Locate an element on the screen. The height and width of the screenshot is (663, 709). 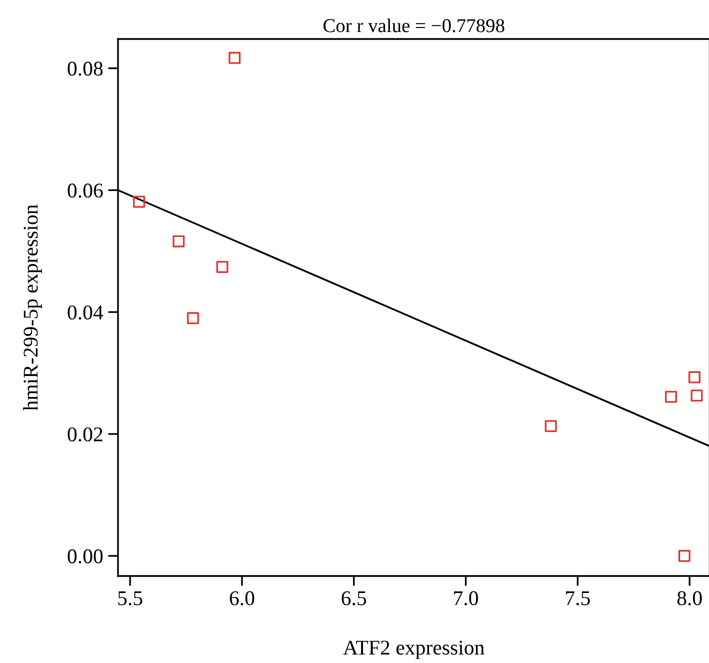
y-tick-label: 0.06 is located at coordinates (85, 191).